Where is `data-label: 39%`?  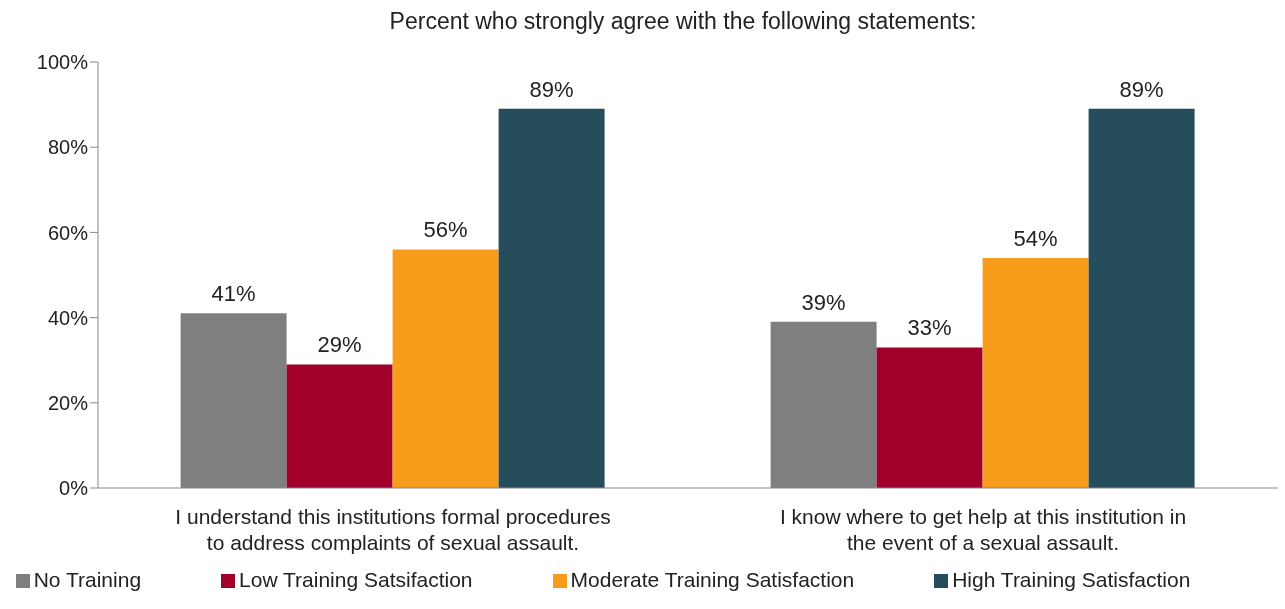
data-label: 39% is located at coordinates (823, 302).